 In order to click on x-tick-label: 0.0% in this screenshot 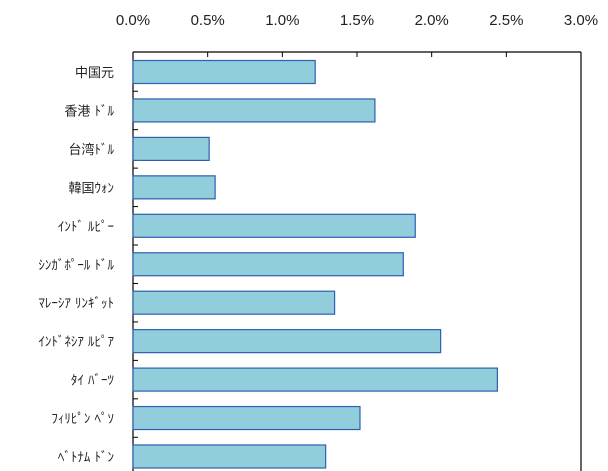, I will do `click(133, 20)`.